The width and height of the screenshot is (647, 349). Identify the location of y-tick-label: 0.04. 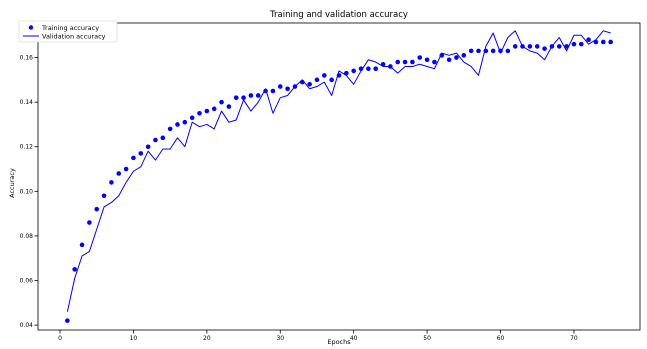
(27, 325).